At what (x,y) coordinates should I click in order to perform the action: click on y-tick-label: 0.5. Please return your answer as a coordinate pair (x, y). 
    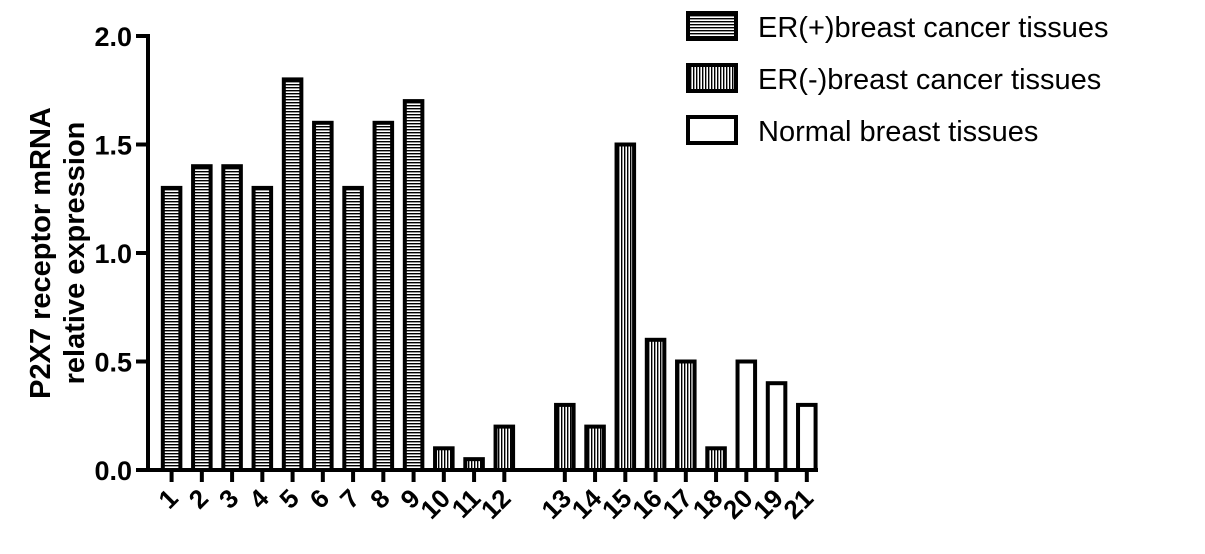
    Looking at the image, I should click on (113, 363).